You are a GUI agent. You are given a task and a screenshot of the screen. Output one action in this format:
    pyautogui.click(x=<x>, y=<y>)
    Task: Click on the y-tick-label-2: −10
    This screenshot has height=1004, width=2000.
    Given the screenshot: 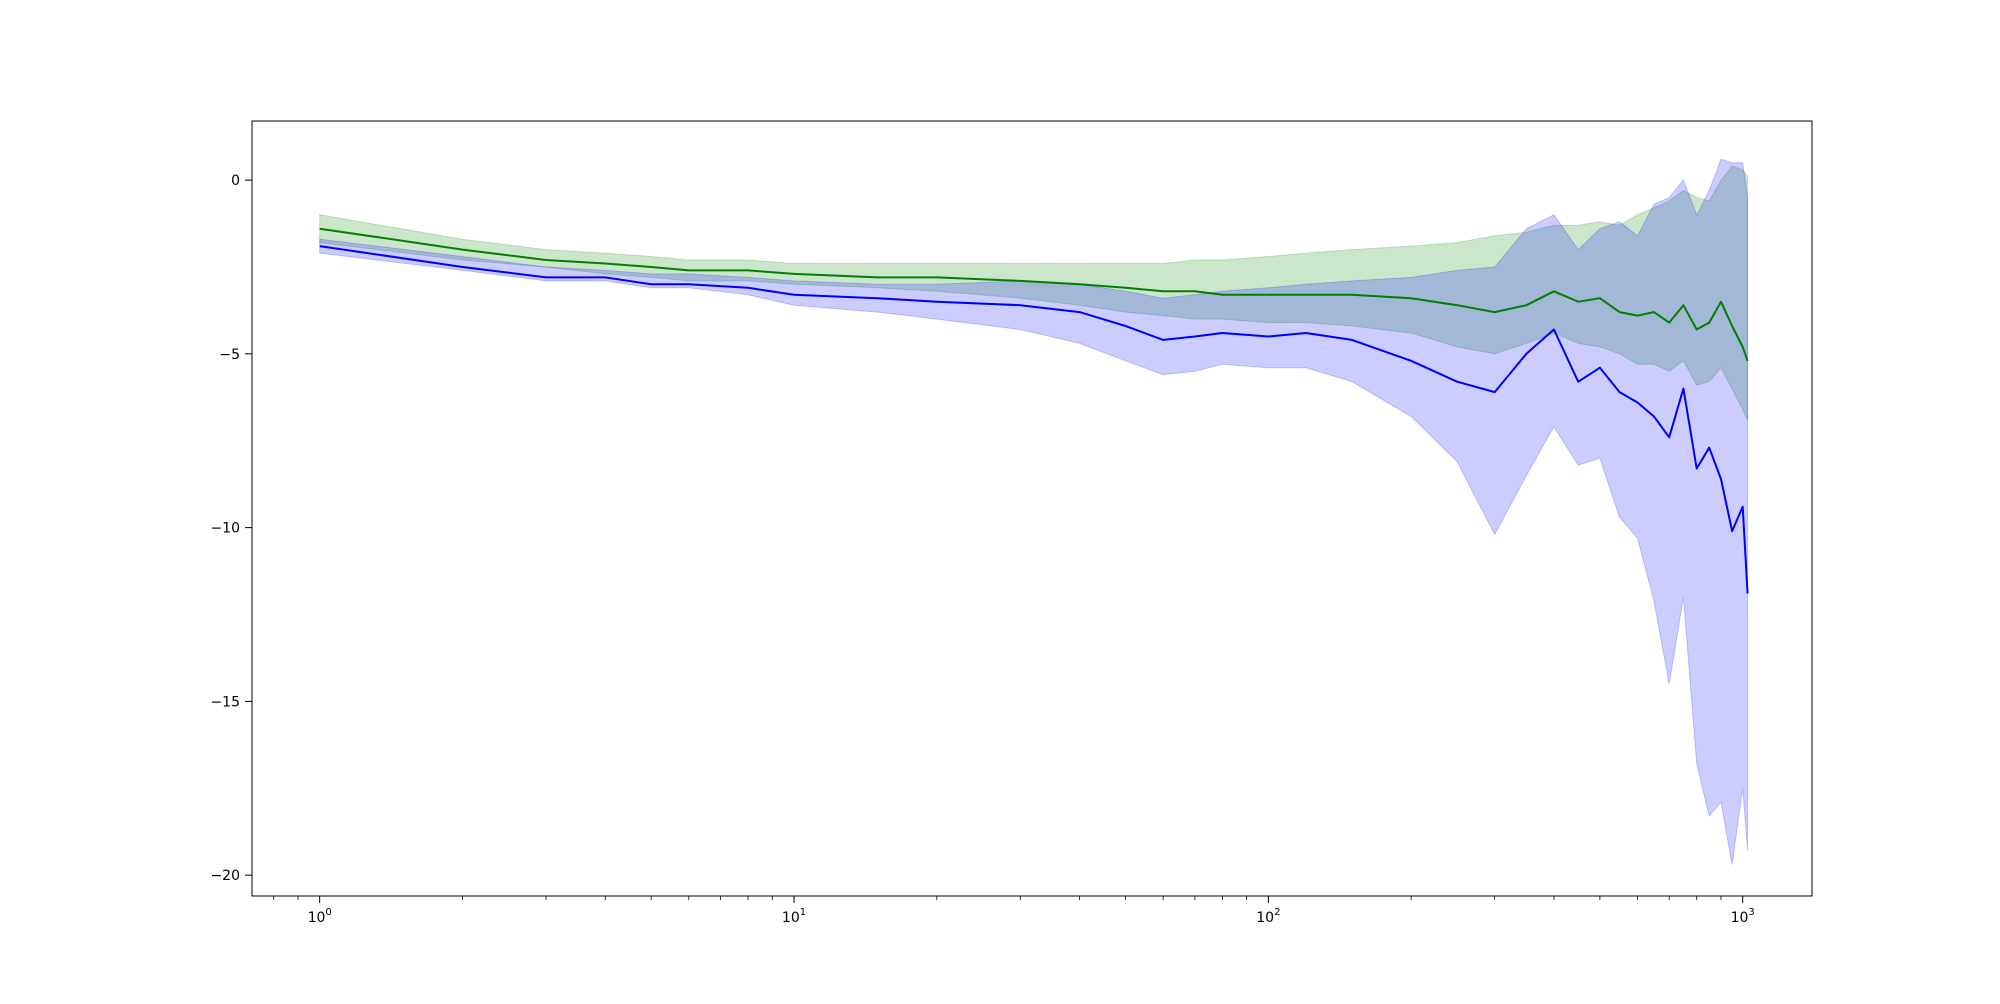 What is the action you would take?
    pyautogui.click(x=225, y=529)
    